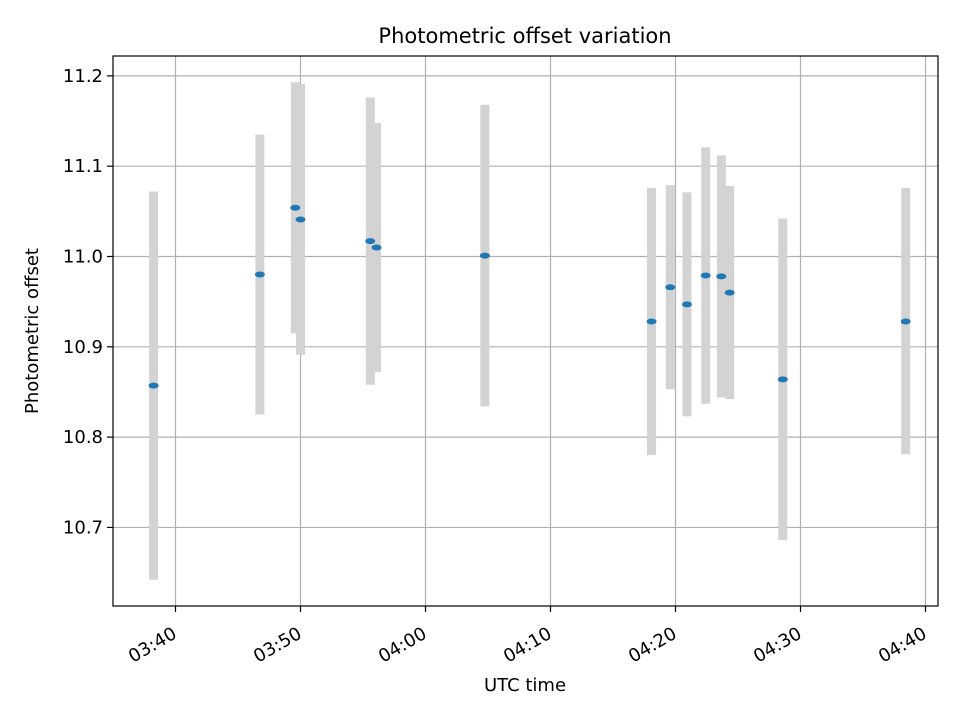 The width and height of the screenshot is (960, 720). What do you see at coordinates (32, 331) in the screenshot?
I see `y-axis-label: Photometric offset` at bounding box center [32, 331].